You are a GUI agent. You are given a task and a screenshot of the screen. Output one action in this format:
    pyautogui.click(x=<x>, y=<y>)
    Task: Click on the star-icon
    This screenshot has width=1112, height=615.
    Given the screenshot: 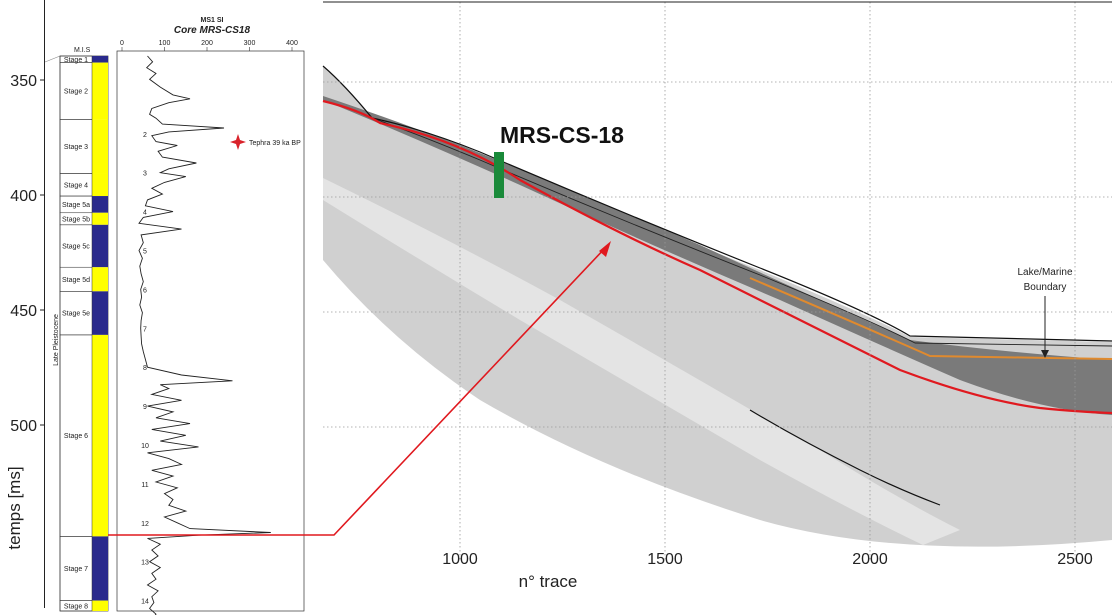 What is the action you would take?
    pyautogui.click(x=238, y=142)
    